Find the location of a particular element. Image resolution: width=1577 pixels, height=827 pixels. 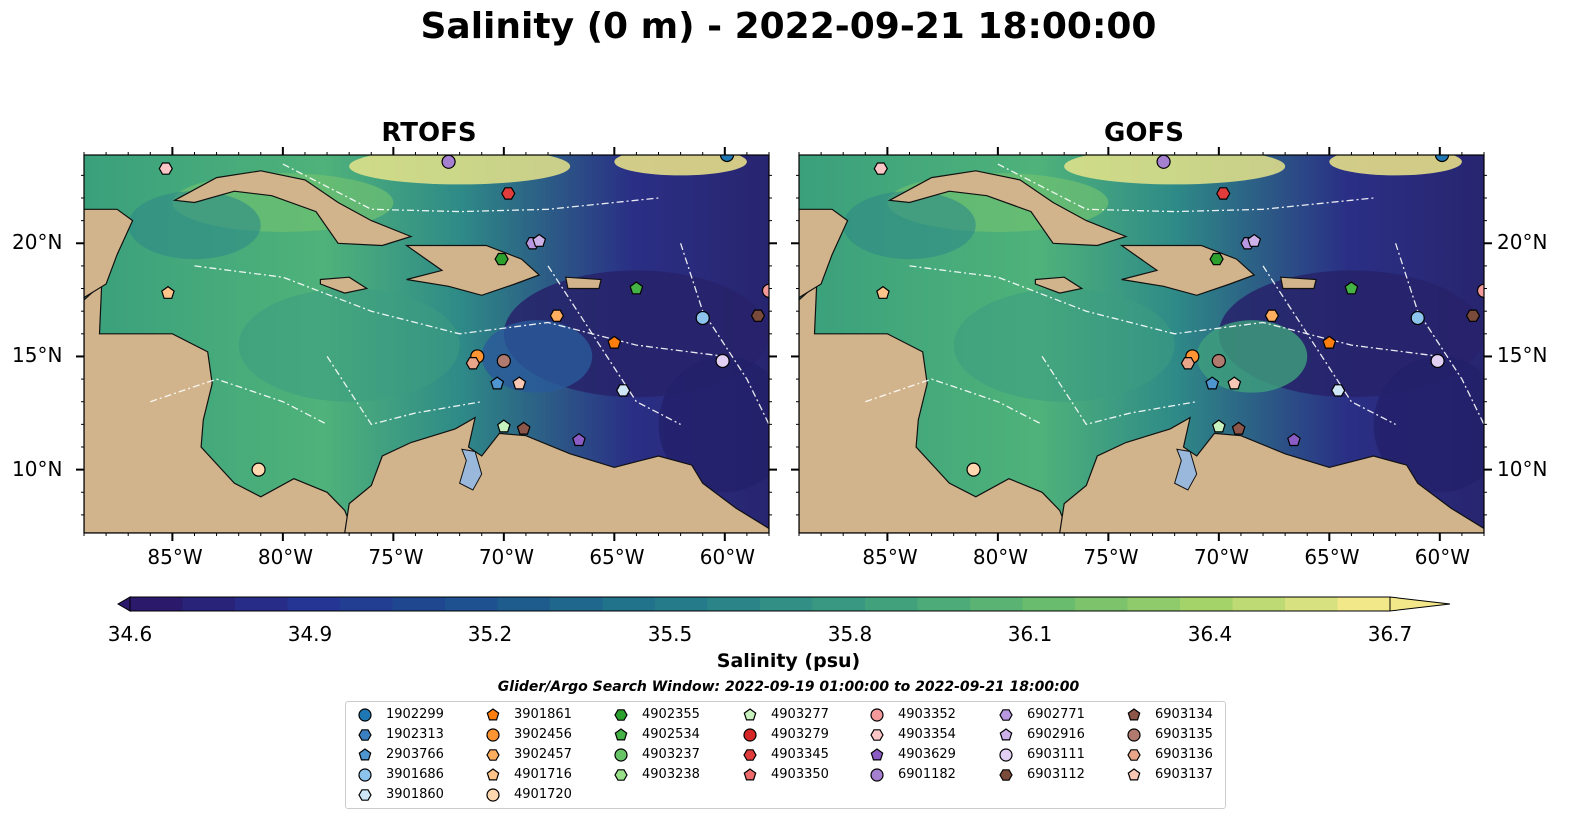

lat-tick-label-right: 10°N is located at coordinates (1522, 468).